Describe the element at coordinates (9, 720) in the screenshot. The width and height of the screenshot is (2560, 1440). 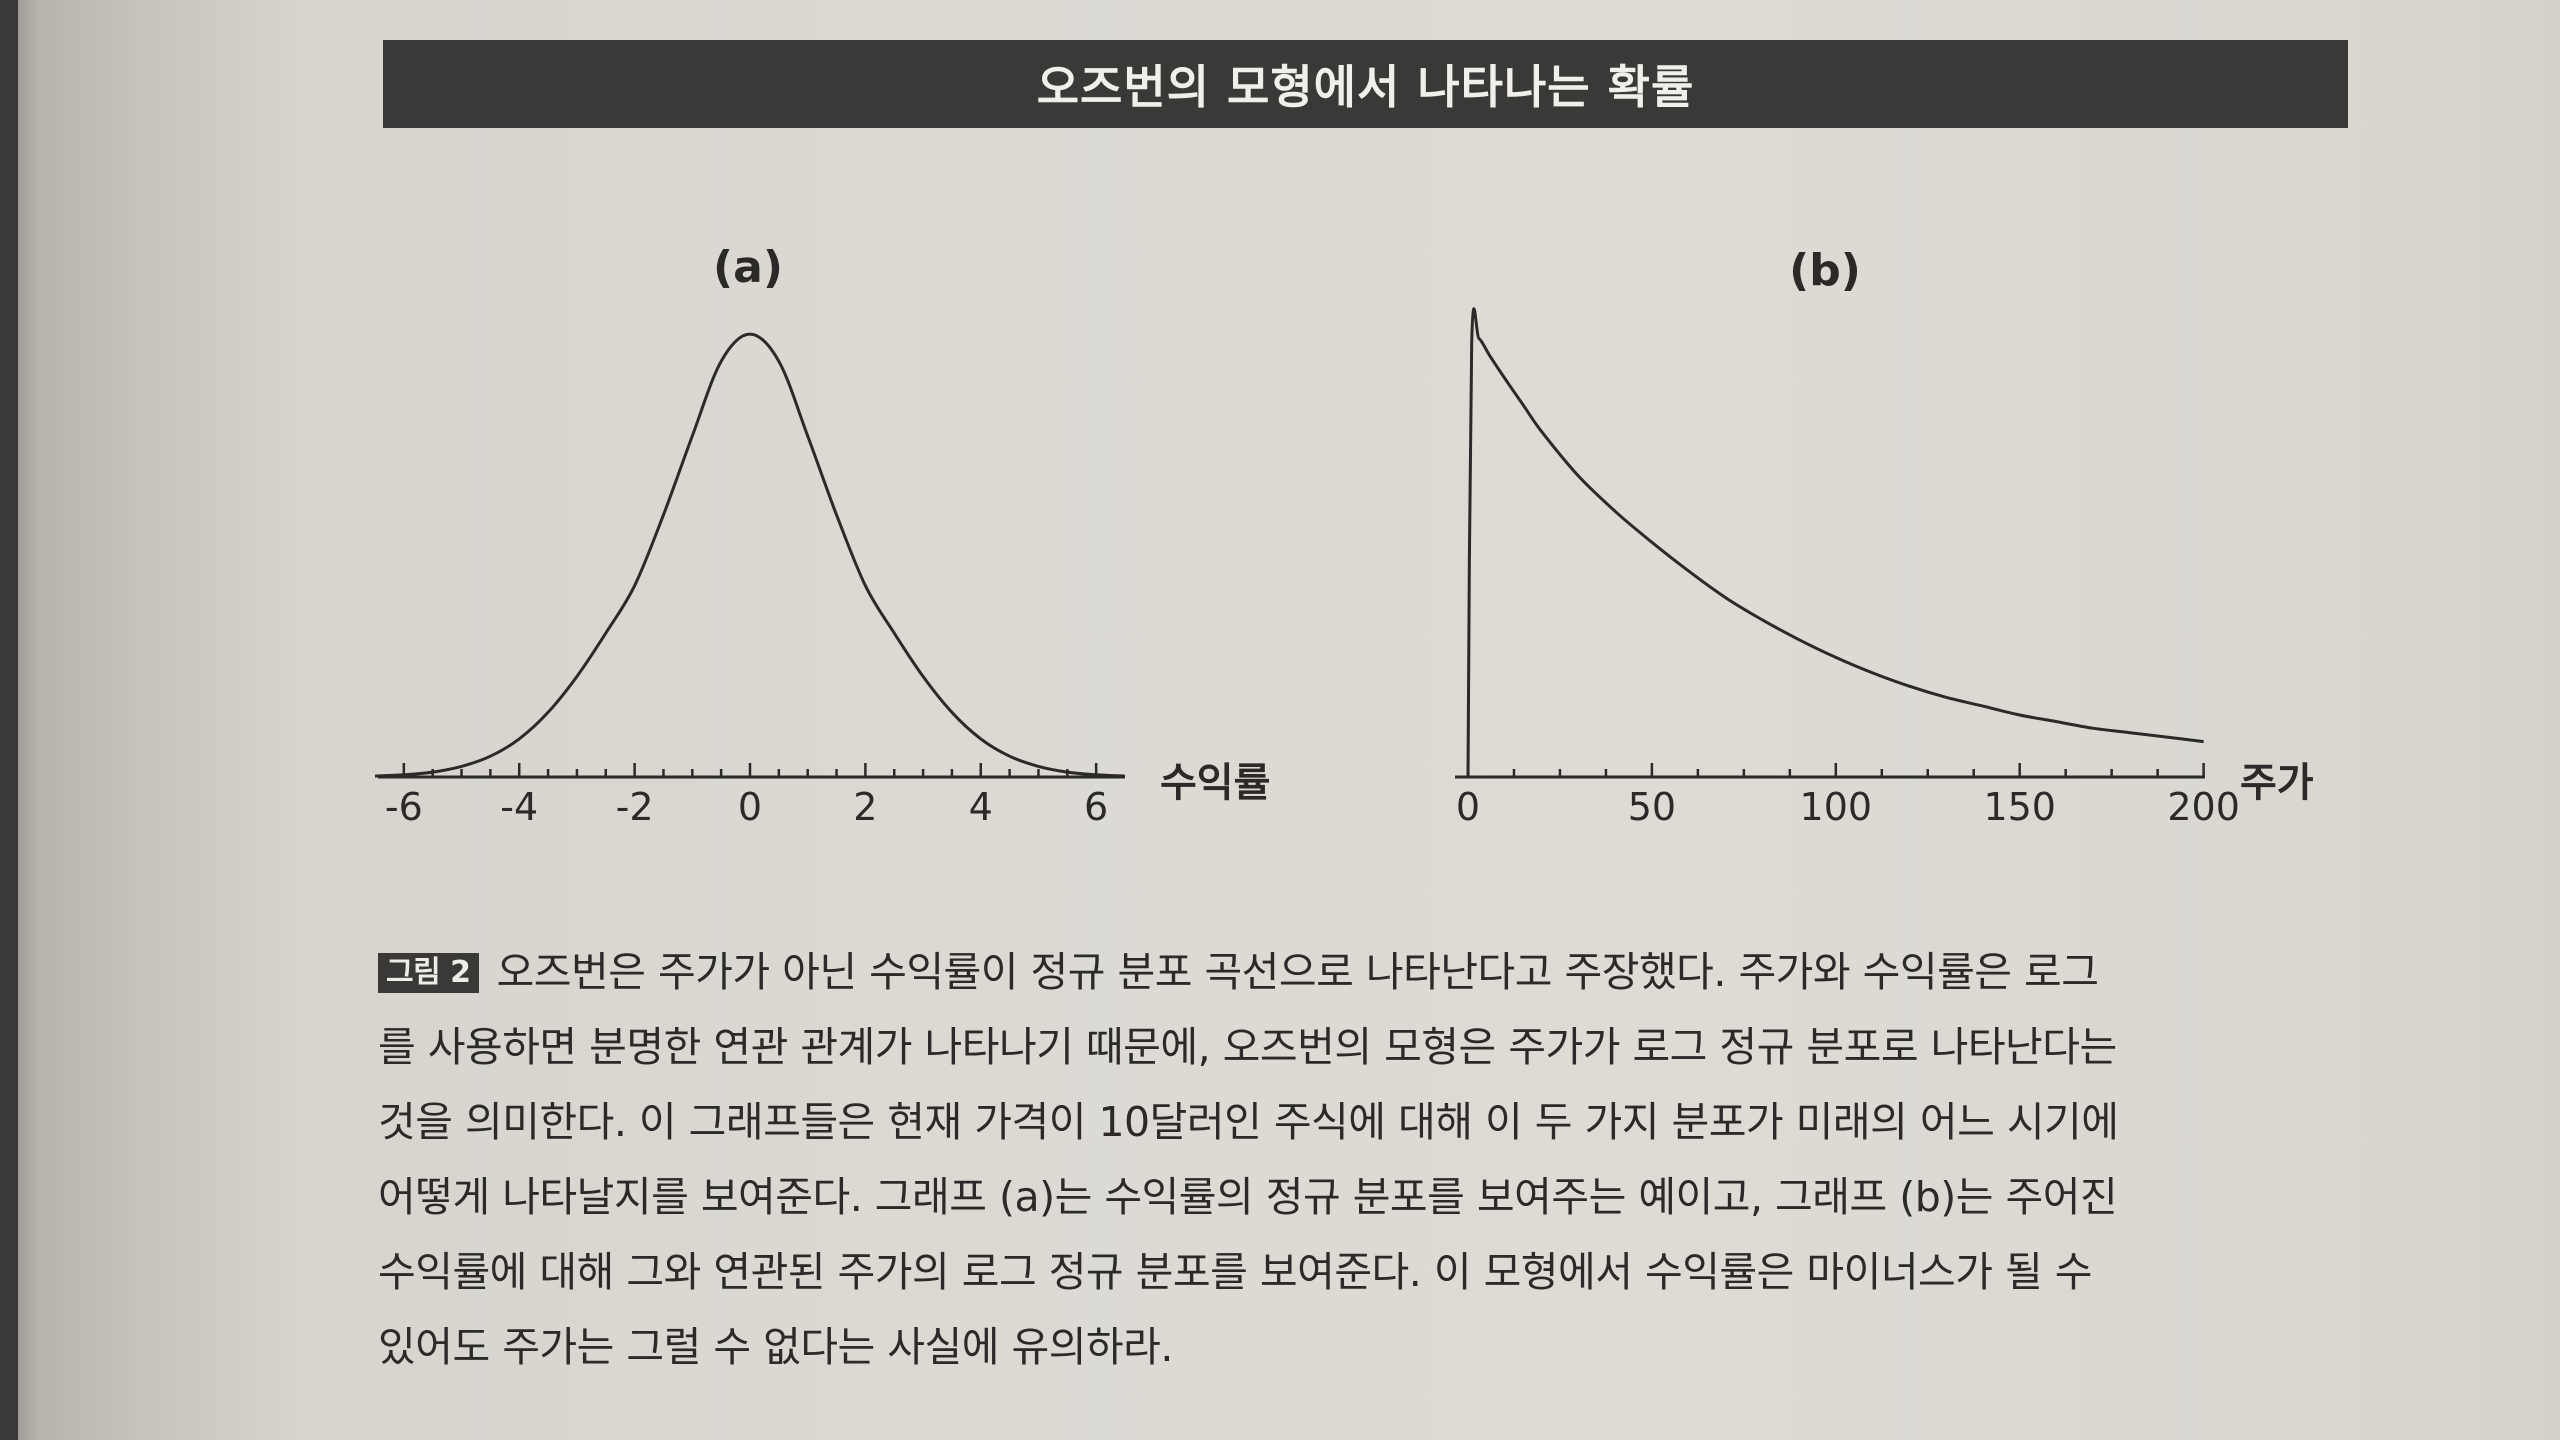
I see `left-page-edge` at that location.